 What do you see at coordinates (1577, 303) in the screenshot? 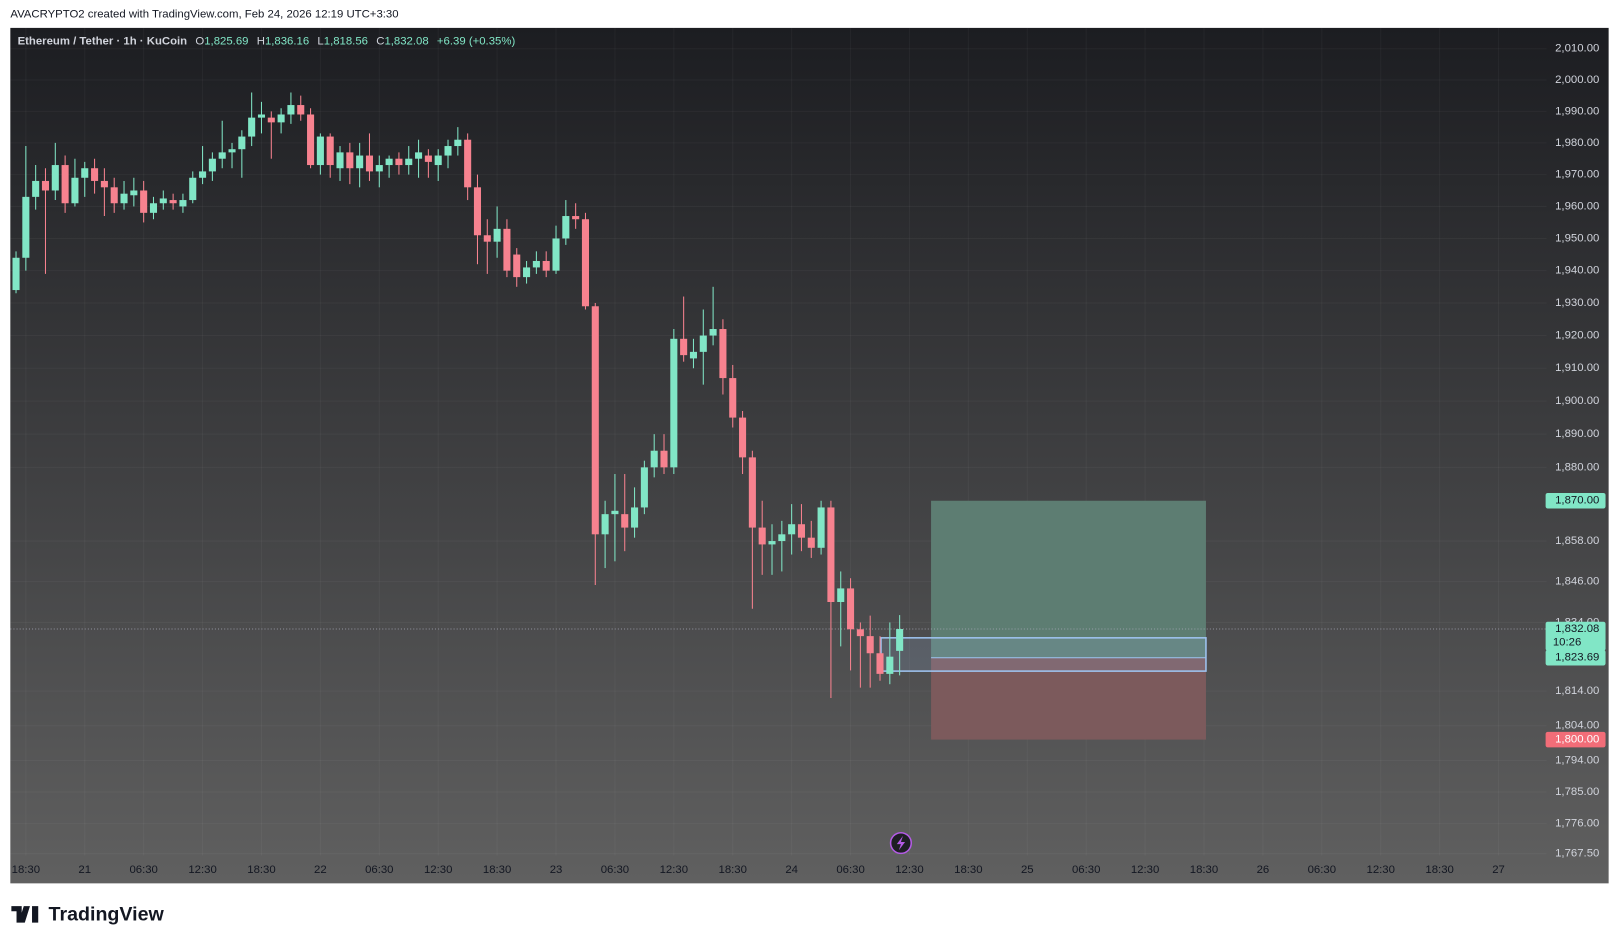
I see `y-tick-label: 1,930.00` at bounding box center [1577, 303].